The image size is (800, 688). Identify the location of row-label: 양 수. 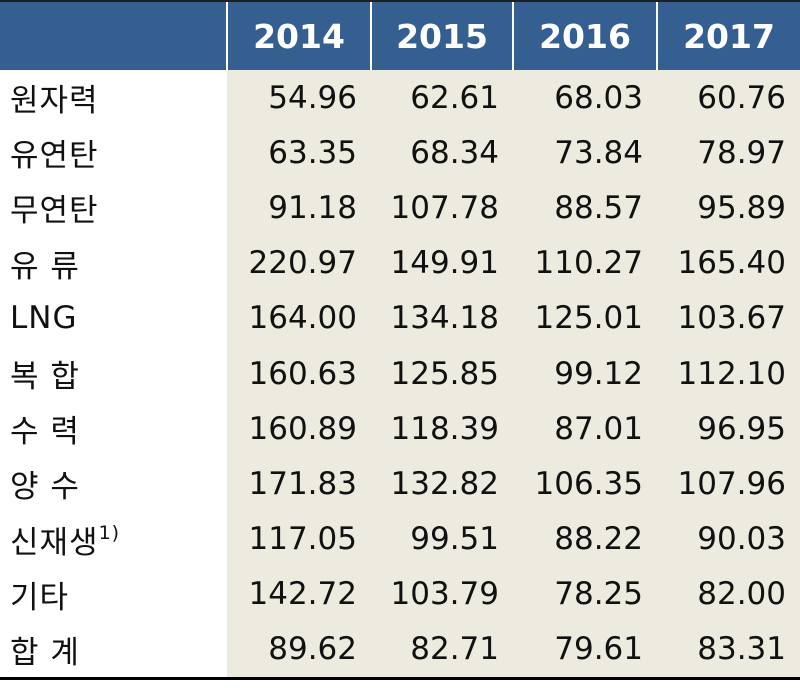
(45, 487).